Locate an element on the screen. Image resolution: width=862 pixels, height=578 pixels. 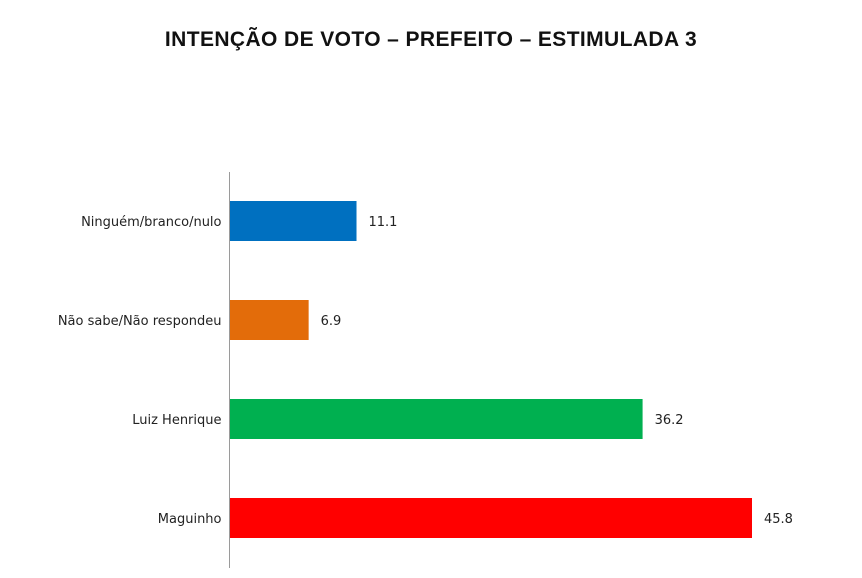
category-label-1: Não sabe/Não respondeu is located at coordinates (140, 321).